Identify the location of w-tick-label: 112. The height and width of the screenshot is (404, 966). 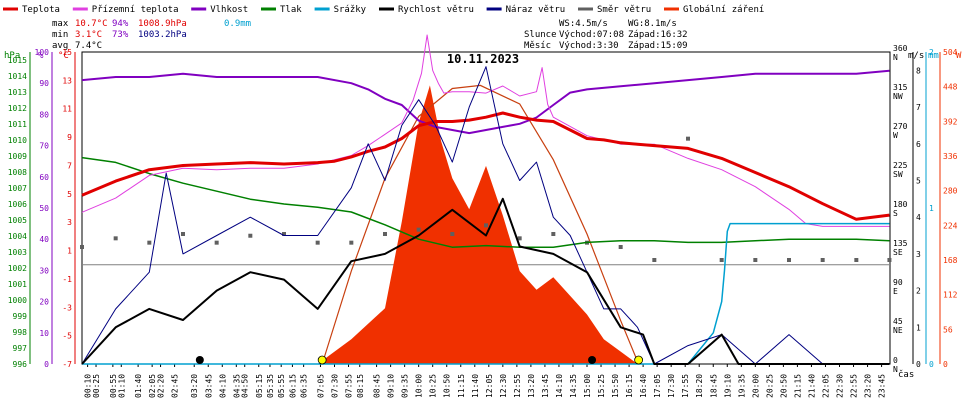
(950, 295).